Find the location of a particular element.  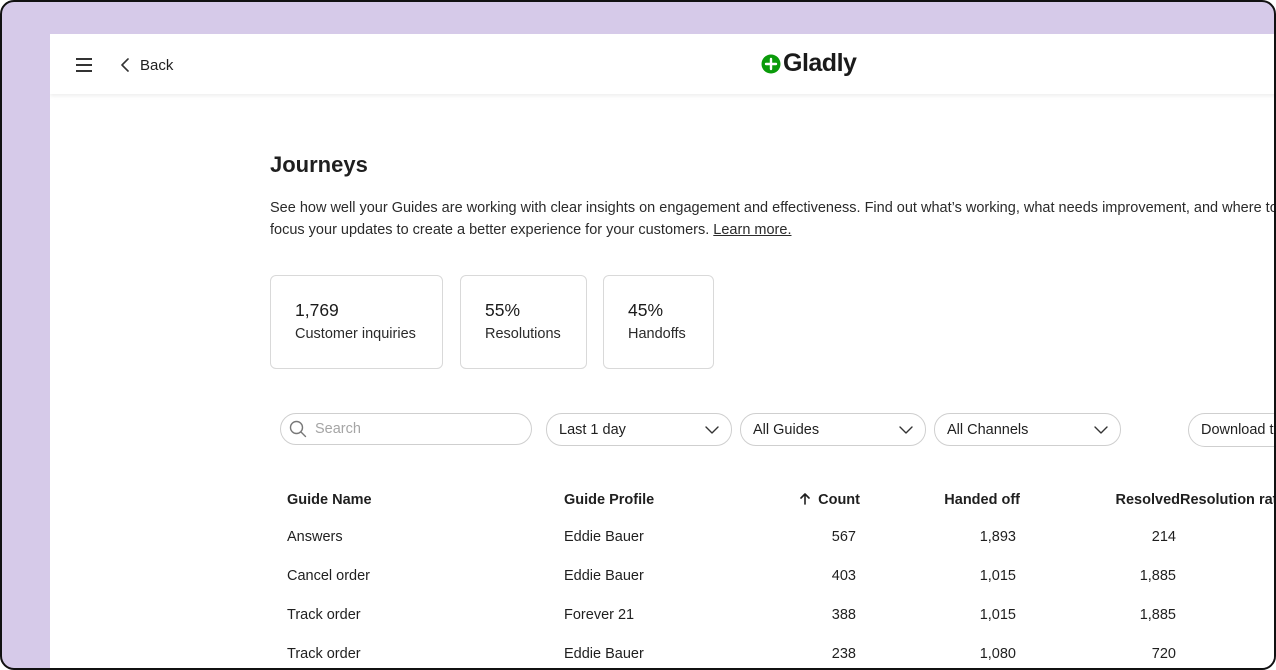

table-row: Track order Eddie Bauer 238 1,080 720 is located at coordinates (780, 651).